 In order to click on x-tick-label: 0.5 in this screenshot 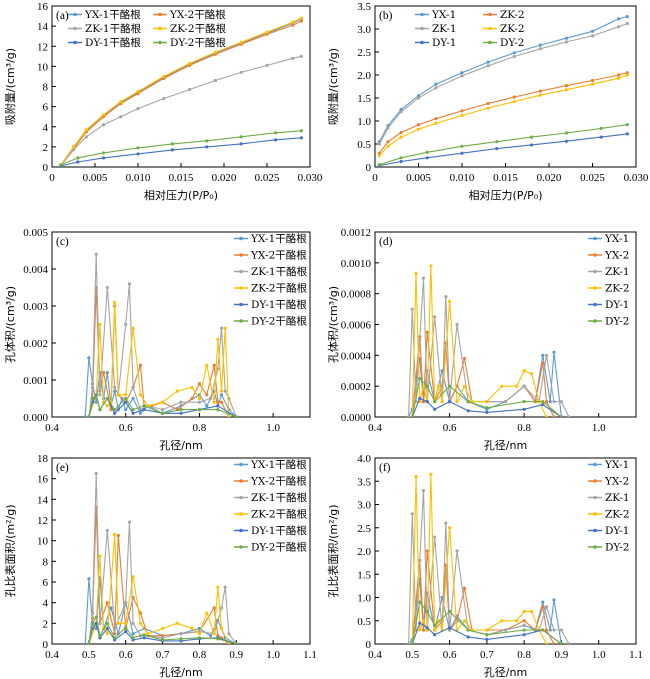, I will do `click(412, 655)`.